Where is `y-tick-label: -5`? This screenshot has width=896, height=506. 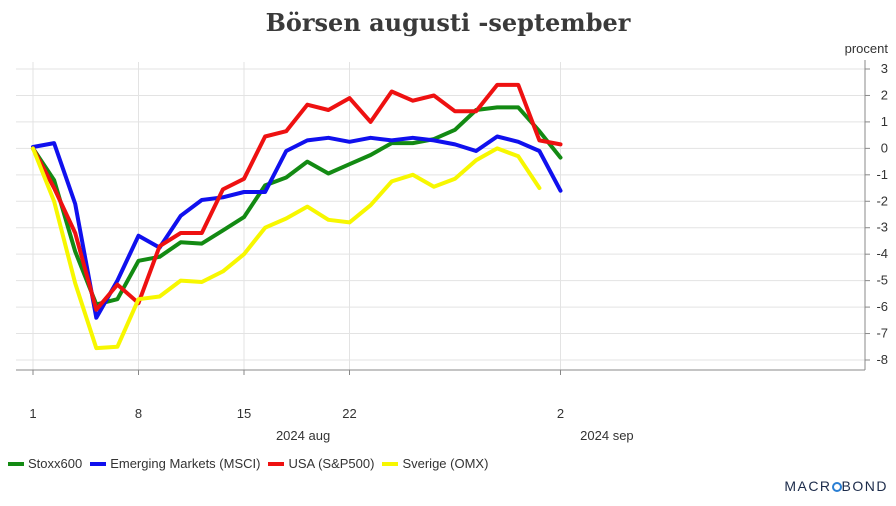
y-tick-label: -5 is located at coordinates (882, 280).